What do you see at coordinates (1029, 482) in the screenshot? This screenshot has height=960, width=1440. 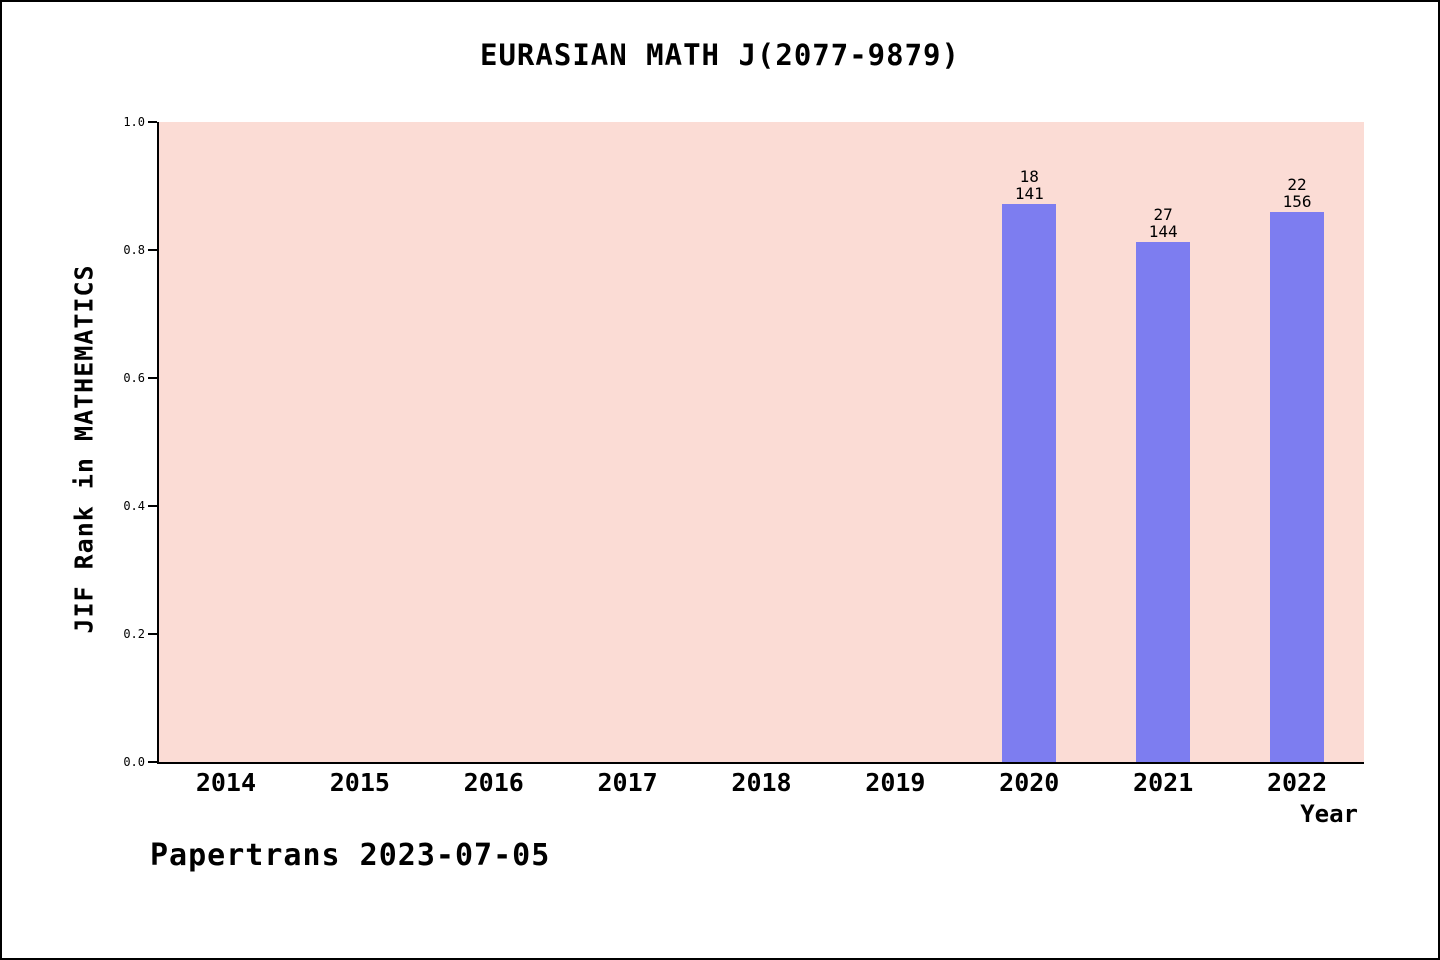 I see `bar-2020` at bounding box center [1029, 482].